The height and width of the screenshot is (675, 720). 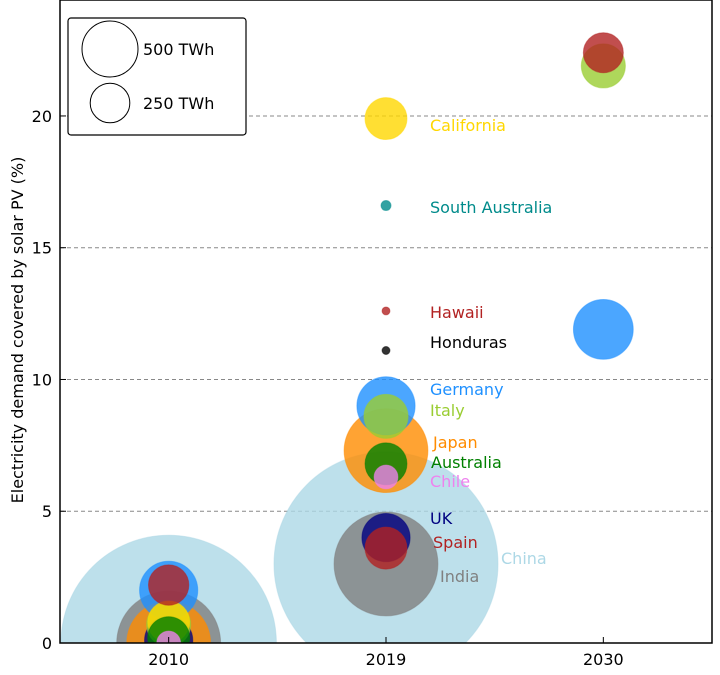 I want to click on label-india: India, so click(x=459, y=576).